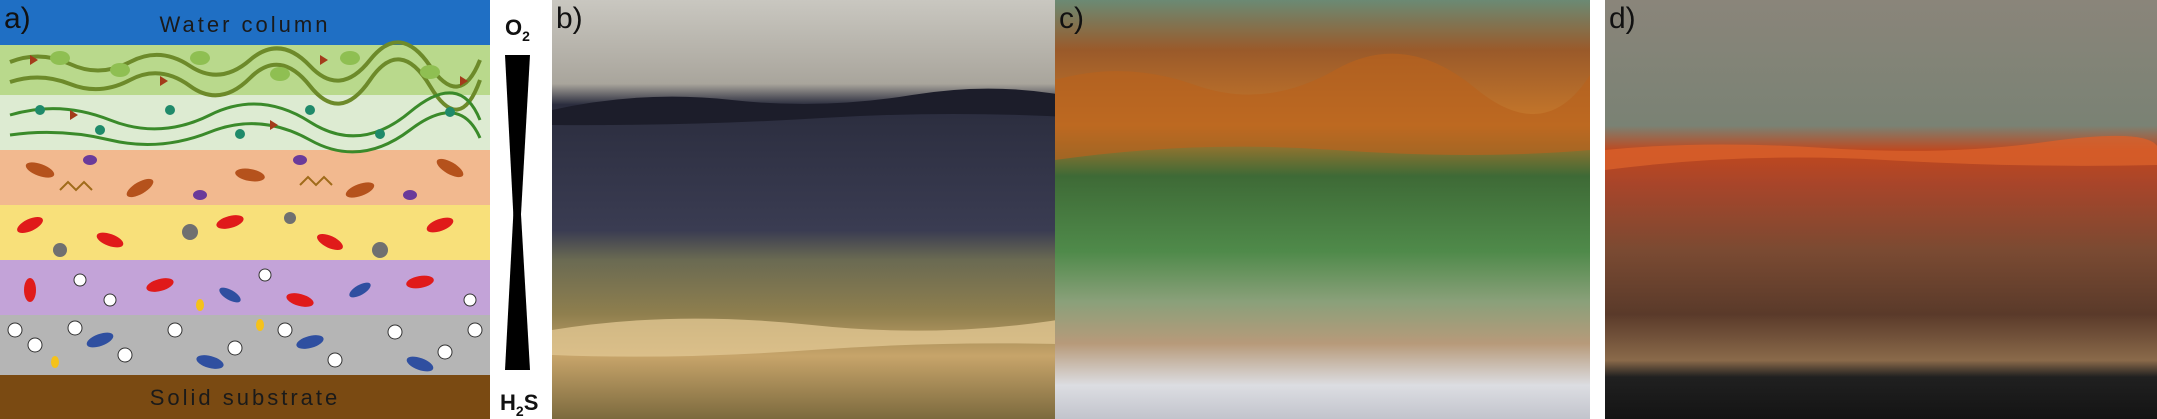  I want to click on panel-b-label: b), so click(569, 18).